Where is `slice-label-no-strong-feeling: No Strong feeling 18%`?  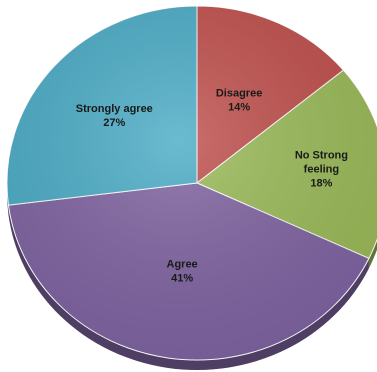
slice-label-no-strong-feeling: No Strong feeling 18% is located at coordinates (321, 169).